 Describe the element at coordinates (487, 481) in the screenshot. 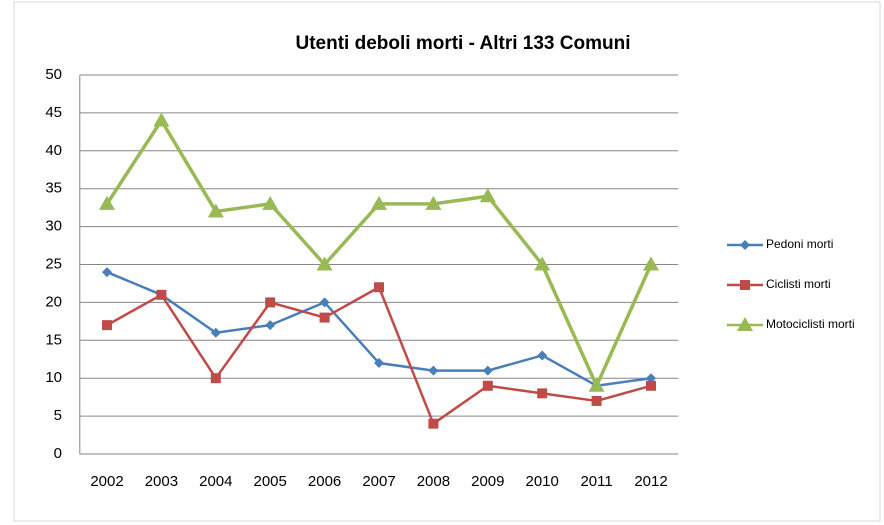

I see `x-tick-label: 2009` at that location.